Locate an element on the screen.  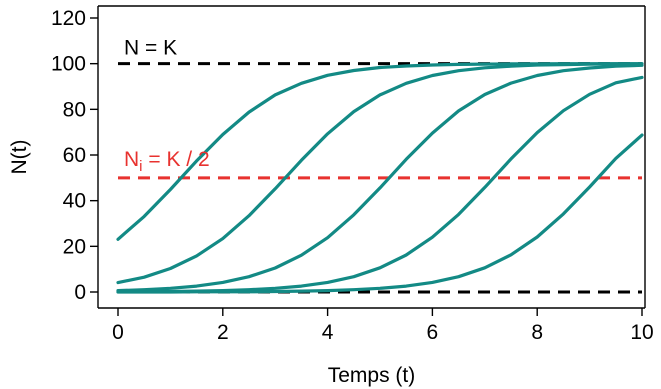
annotation-half-capacity: Ni = K / 2 is located at coordinates (167, 161).